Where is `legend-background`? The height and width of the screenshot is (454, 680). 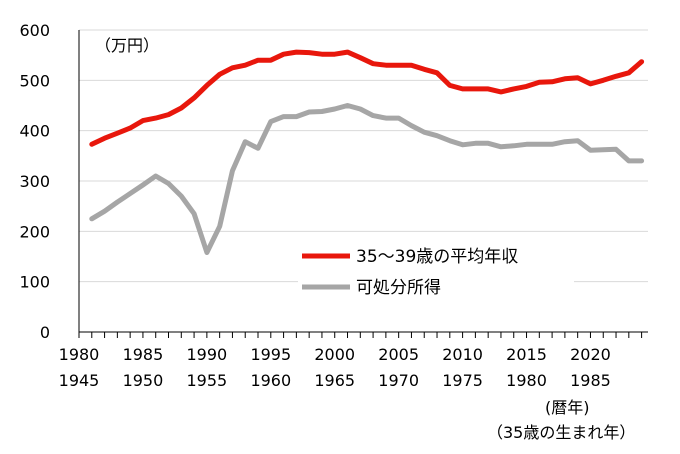 legend-background is located at coordinates (436, 272).